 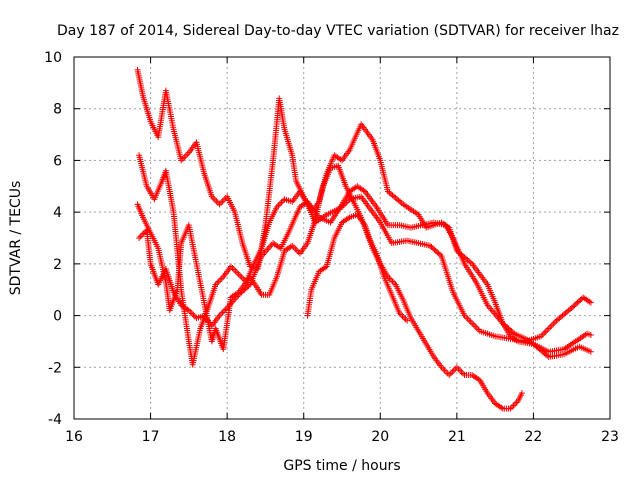 I want to click on x-tick-label: 23, so click(x=610, y=437).